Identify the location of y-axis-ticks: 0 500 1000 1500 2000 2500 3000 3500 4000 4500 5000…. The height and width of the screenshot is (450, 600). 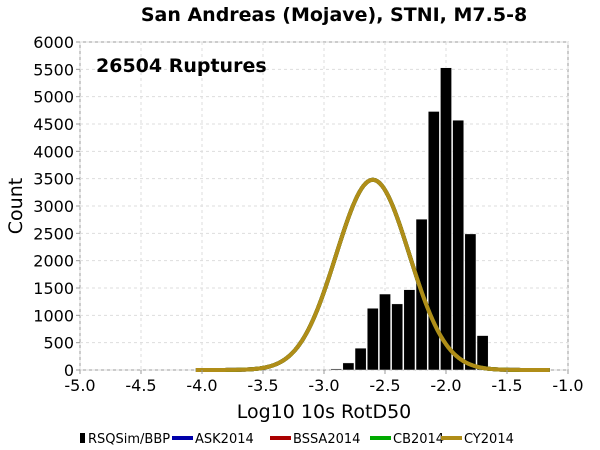
(56, 206).